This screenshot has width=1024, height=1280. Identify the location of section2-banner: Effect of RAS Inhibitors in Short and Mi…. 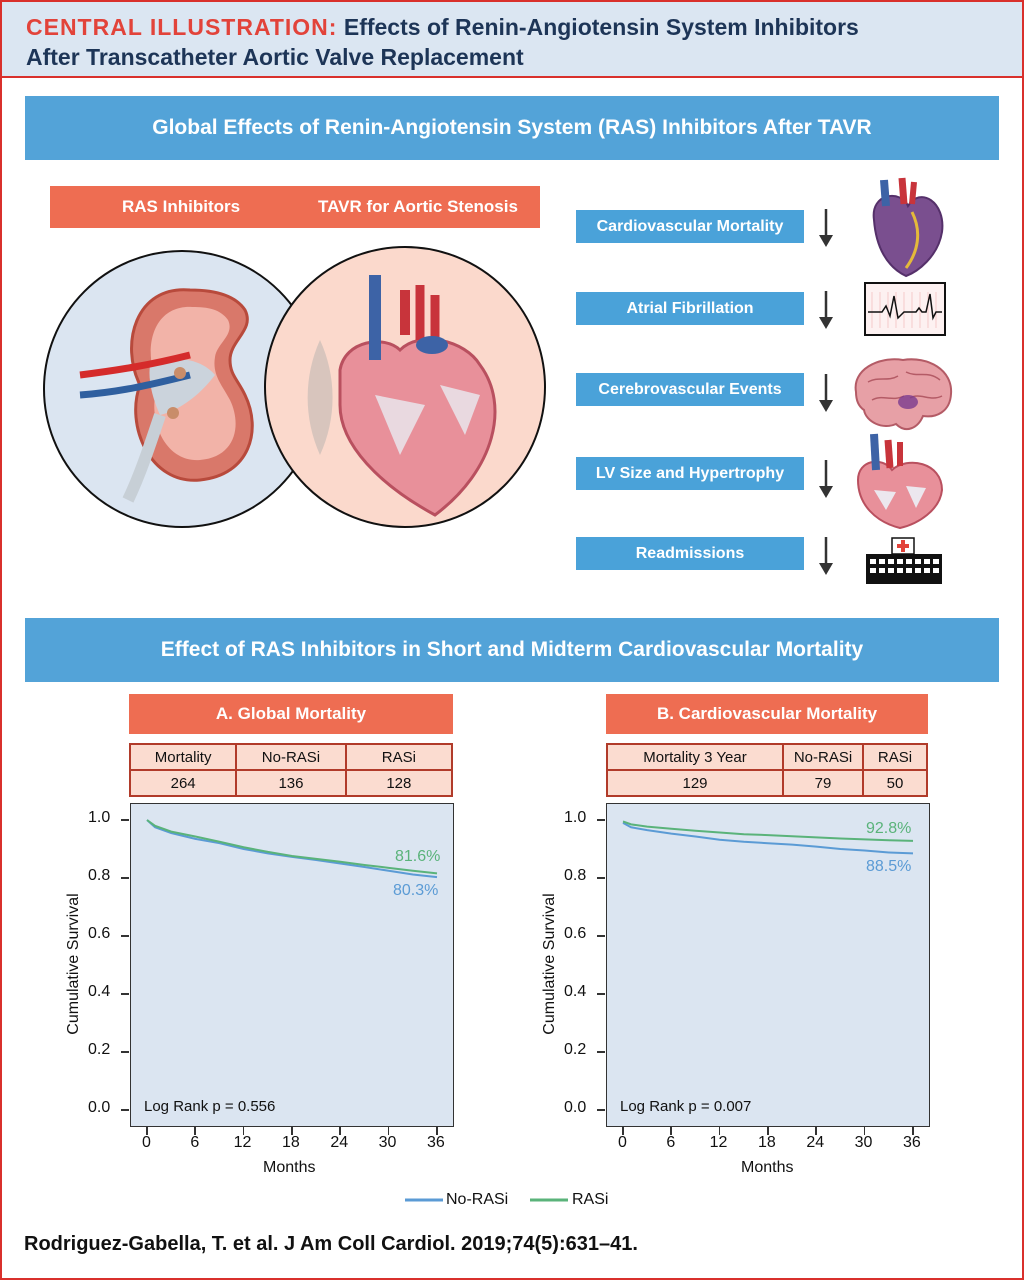
(512, 650).